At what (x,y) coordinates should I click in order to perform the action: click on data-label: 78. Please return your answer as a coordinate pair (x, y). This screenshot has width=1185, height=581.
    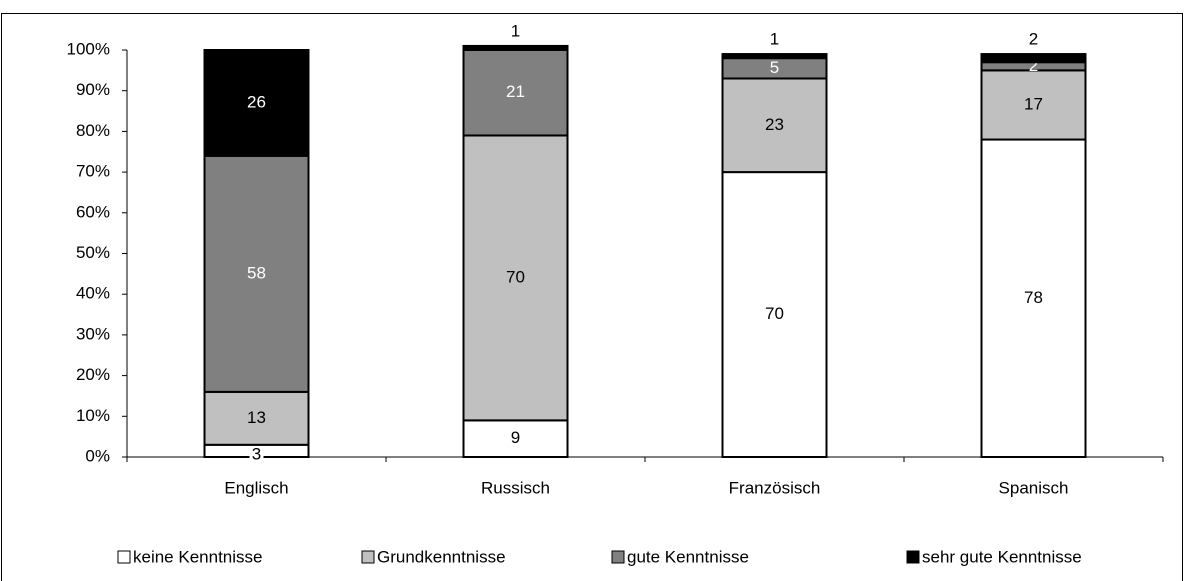
    Looking at the image, I should click on (1033, 297).